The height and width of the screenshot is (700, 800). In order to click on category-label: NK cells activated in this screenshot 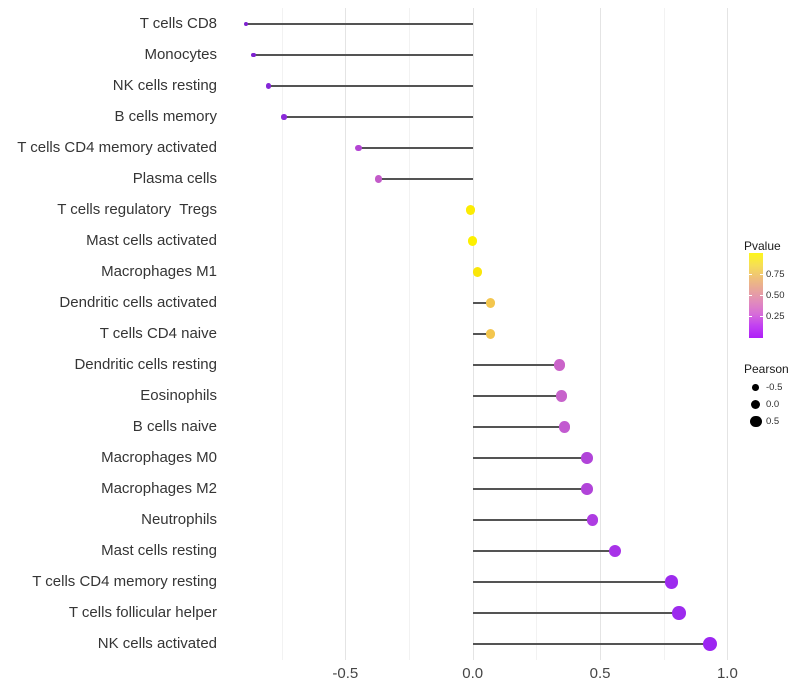, I will do `click(157, 643)`.